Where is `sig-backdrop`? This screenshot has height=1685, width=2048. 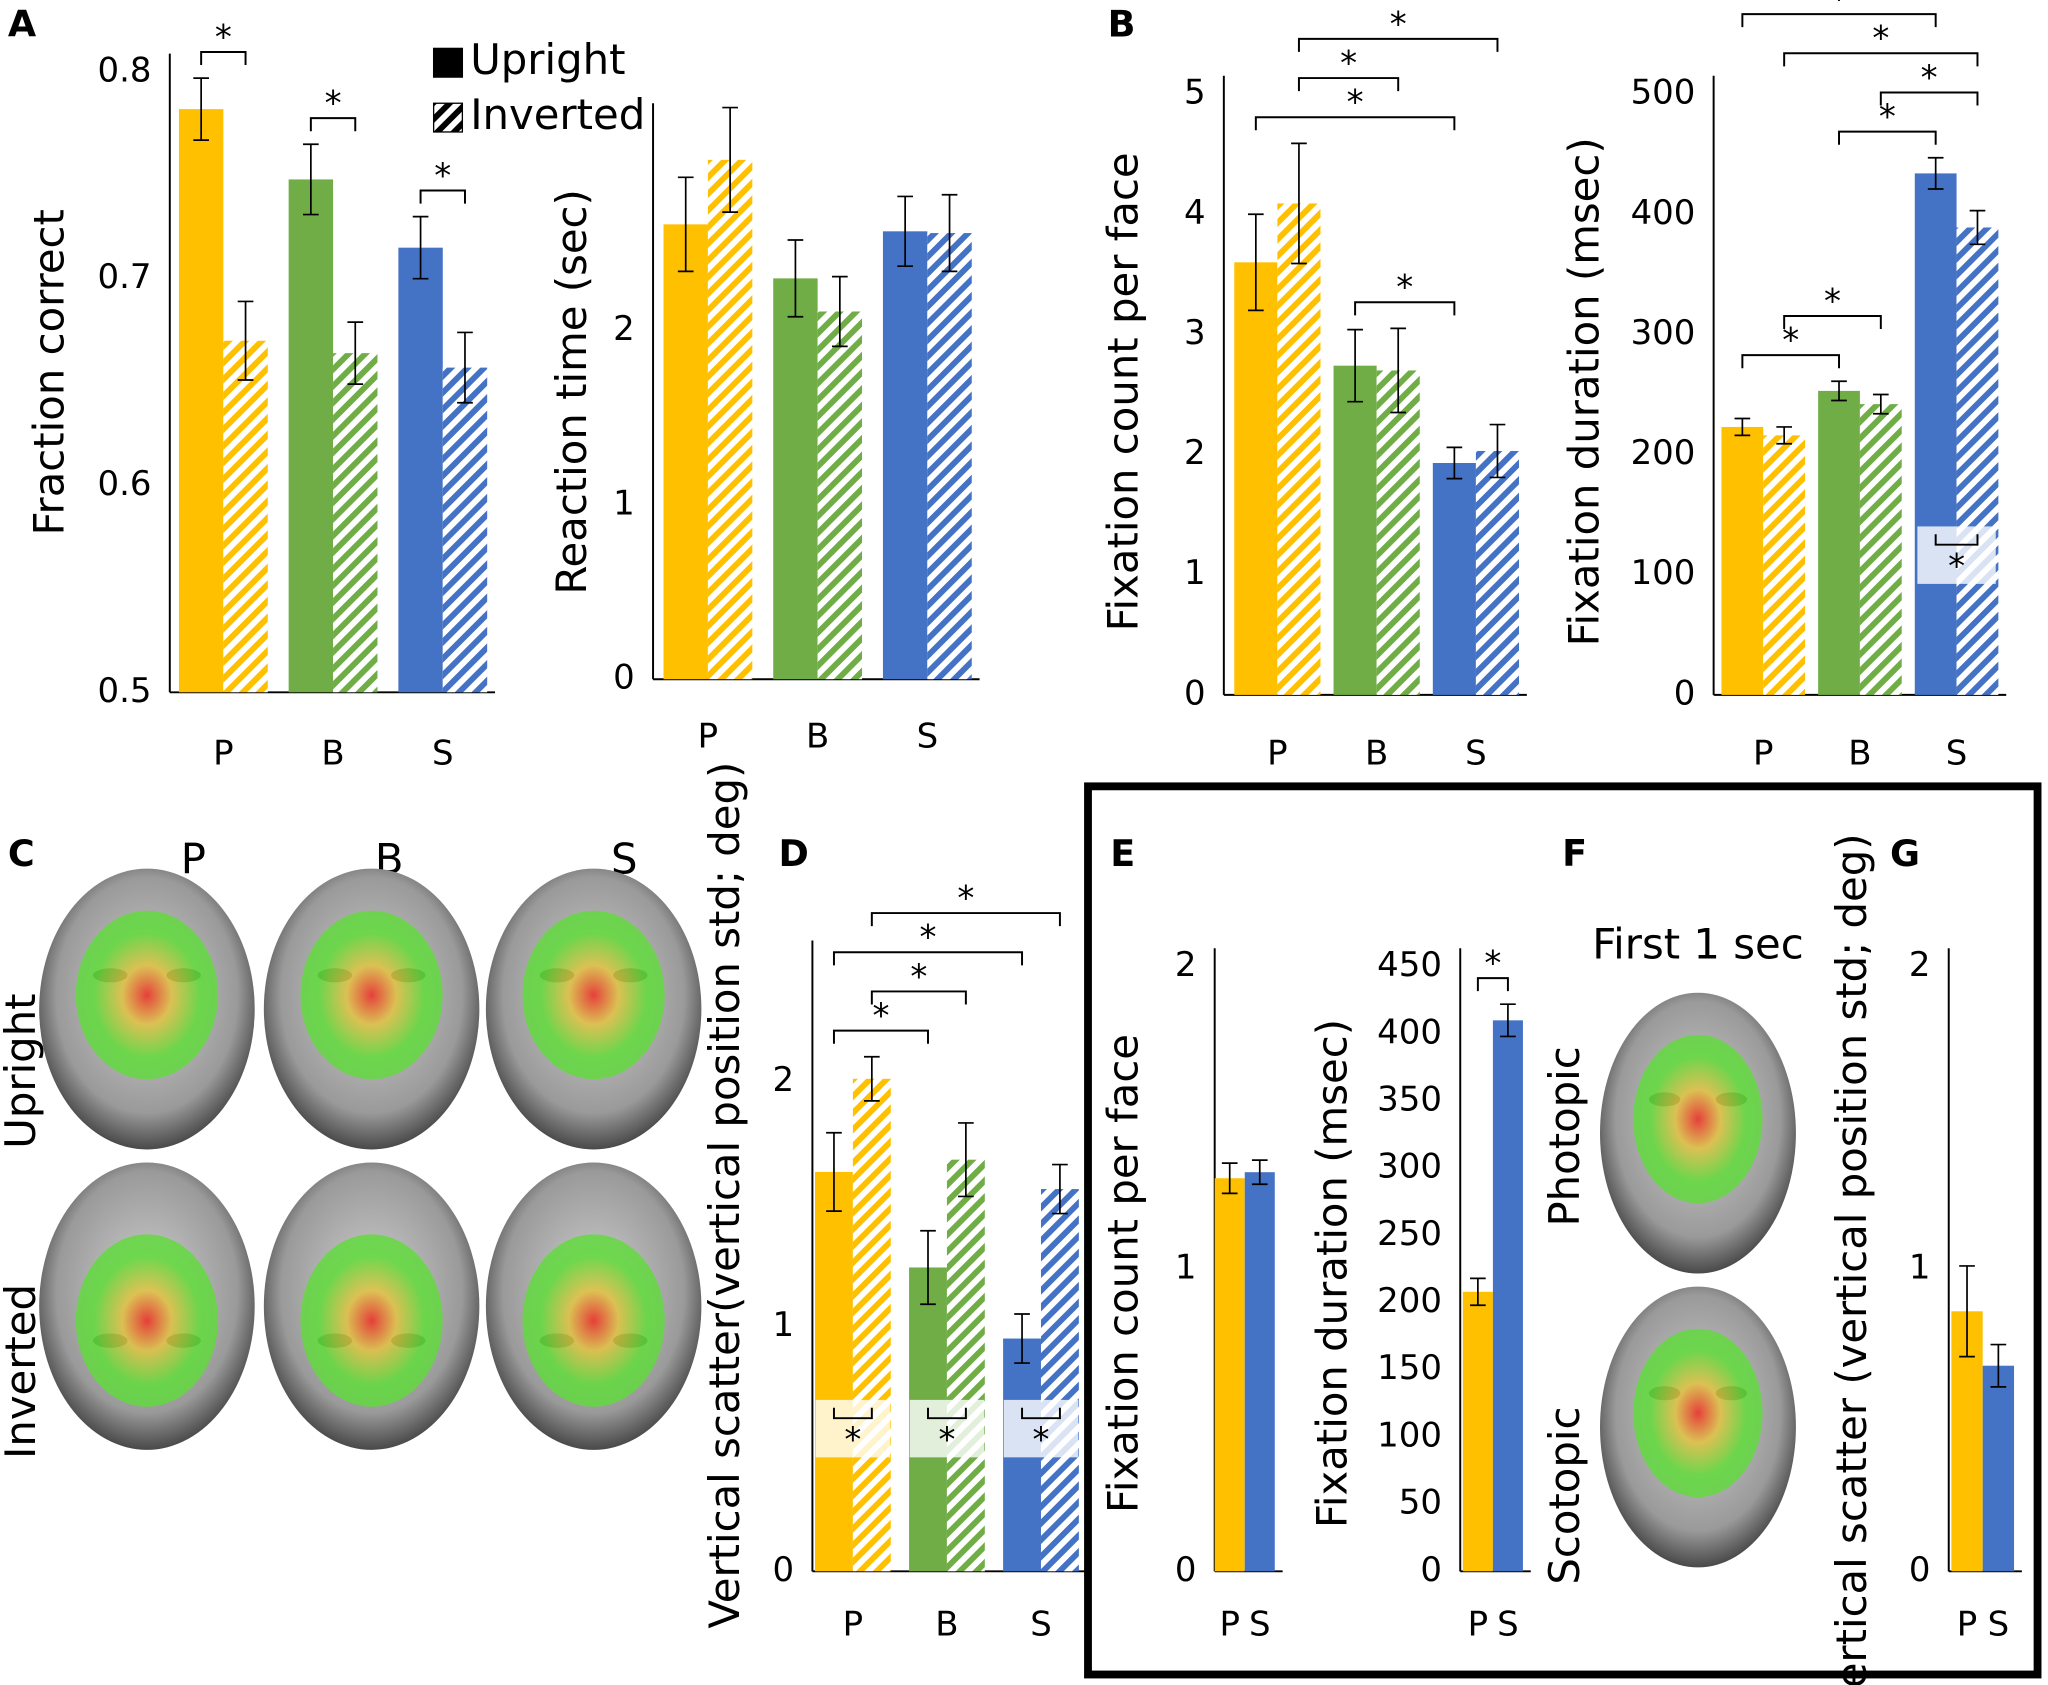 sig-backdrop is located at coordinates (947, 1428).